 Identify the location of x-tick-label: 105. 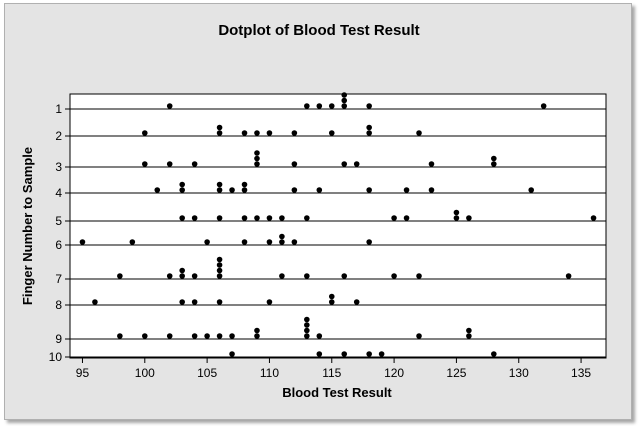
(207, 373).